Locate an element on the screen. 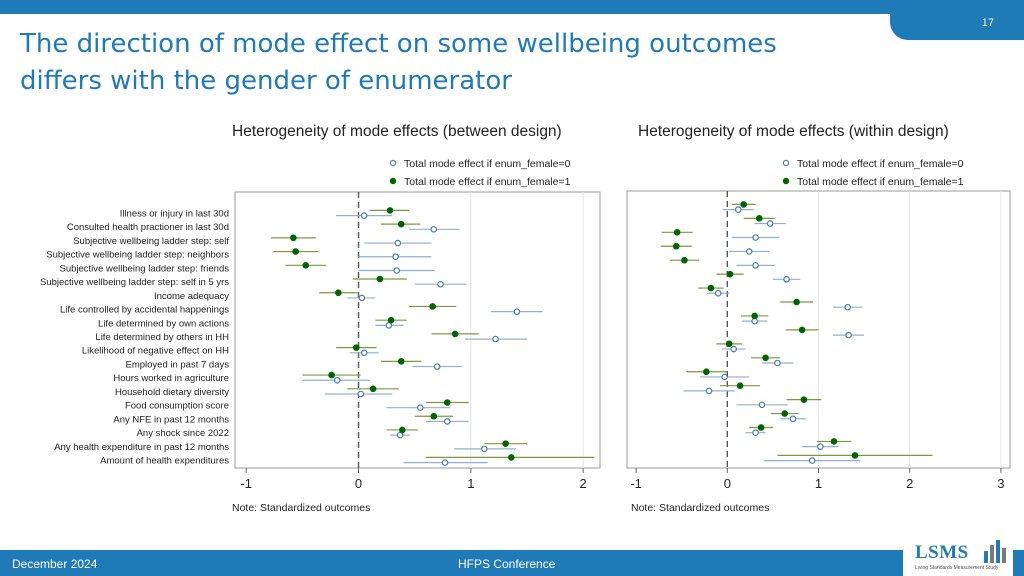 Image resolution: width=1024 pixels, height=576 pixels. logo-subtitle: Living Standards Measurement Study is located at coordinates (957, 568).